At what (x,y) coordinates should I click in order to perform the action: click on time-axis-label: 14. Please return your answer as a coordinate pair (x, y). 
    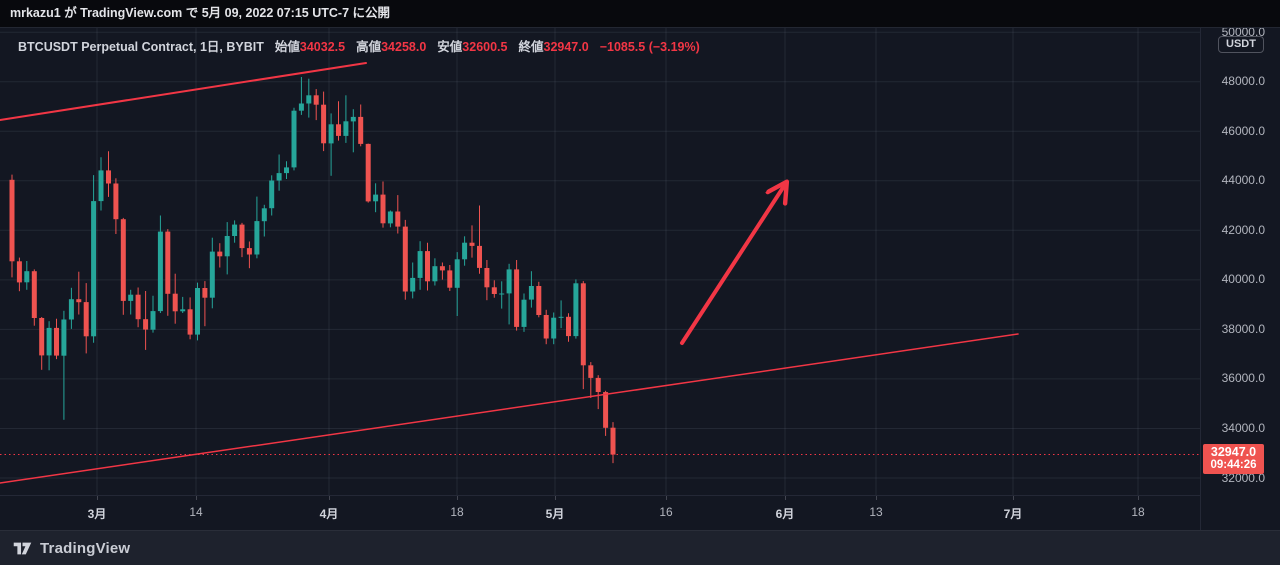
    Looking at the image, I should click on (196, 512).